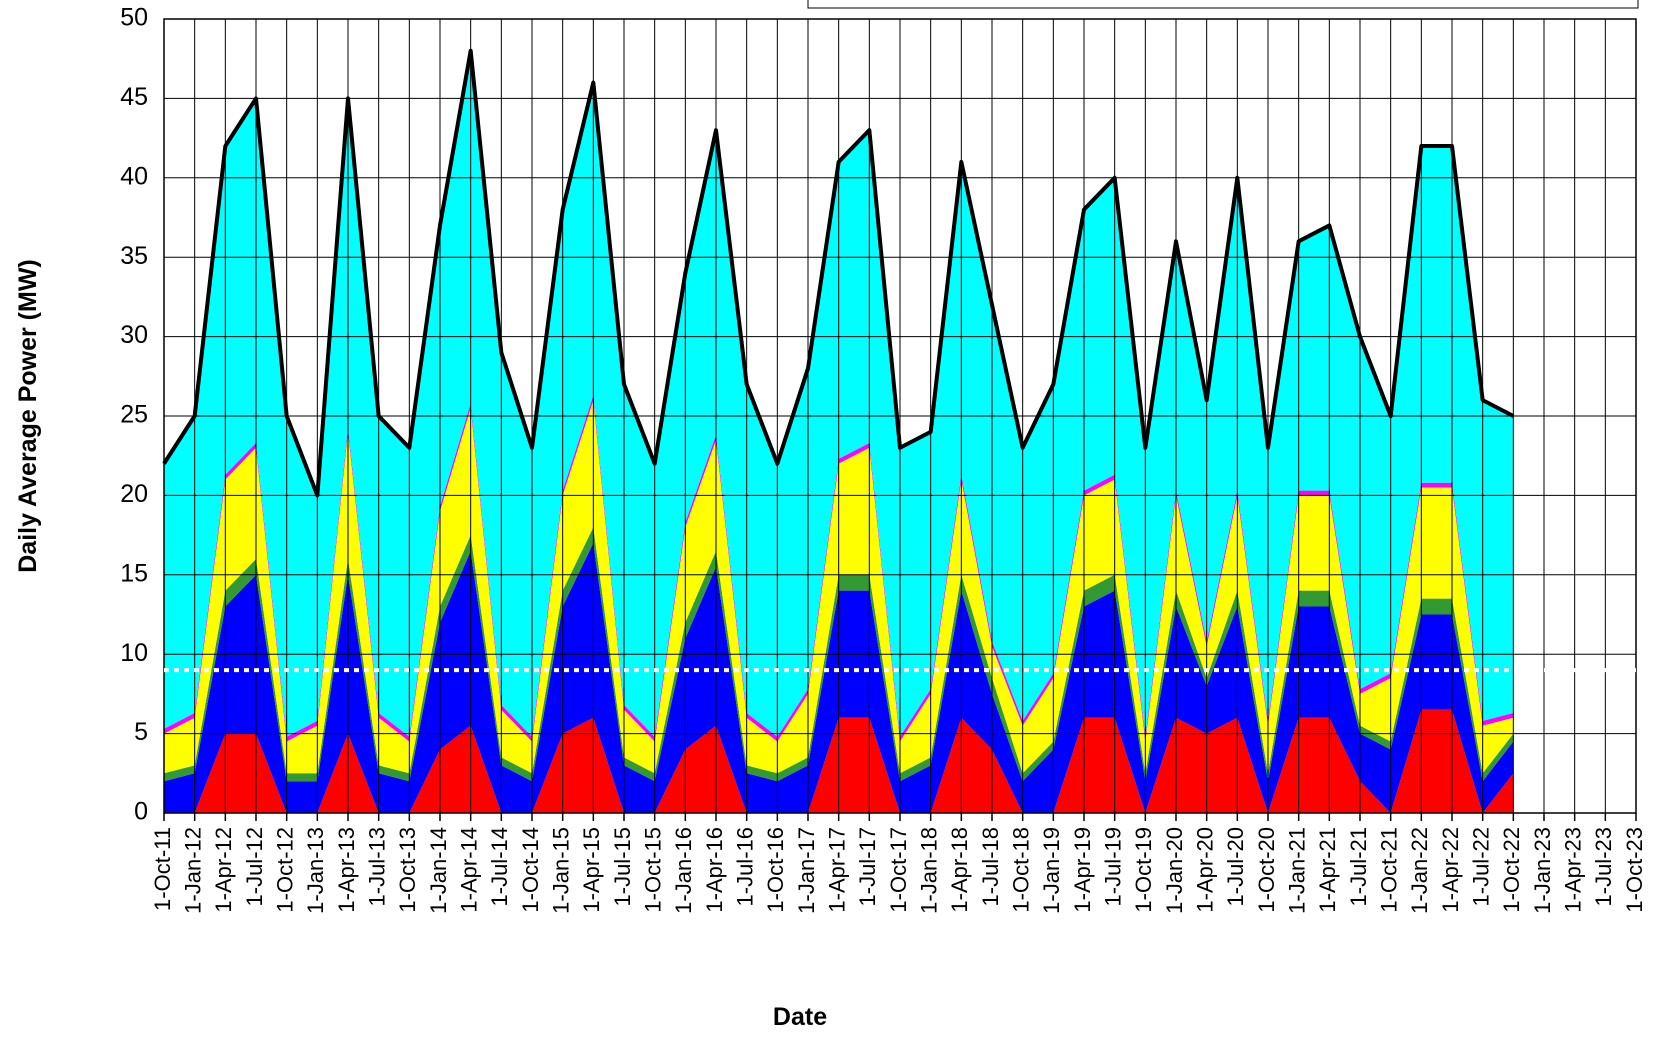 The image size is (1662, 1040). I want to click on x-tick-label: 1-Oct-13, so click(407, 870).